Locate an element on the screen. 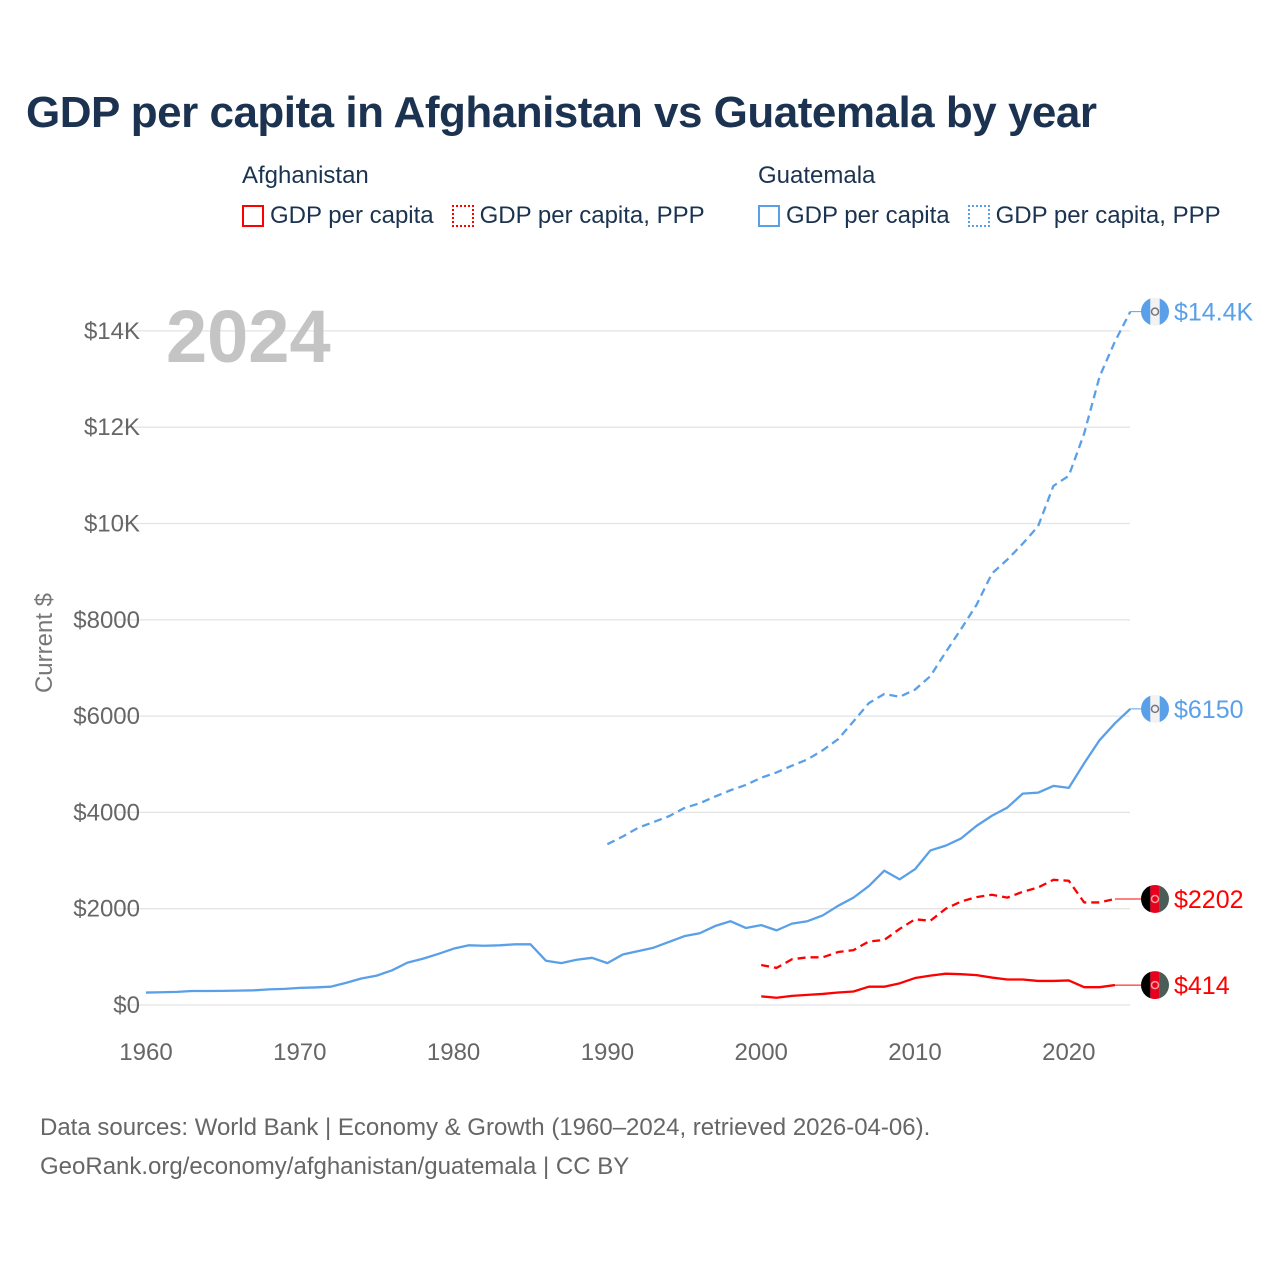  x-tick-label: 1980 is located at coordinates (453, 1052).